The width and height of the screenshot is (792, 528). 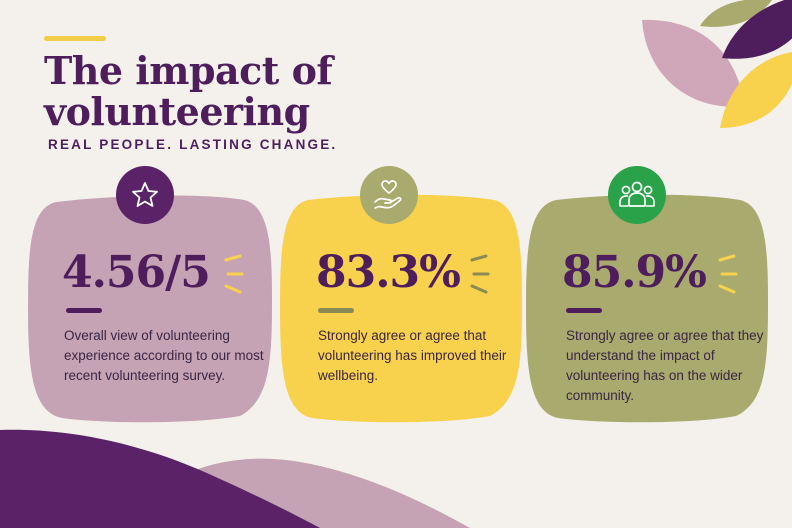 What do you see at coordinates (193, 144) in the screenshot?
I see `page-subtitle: REAL PEOPLE. LASTING CHANGE.` at bounding box center [193, 144].